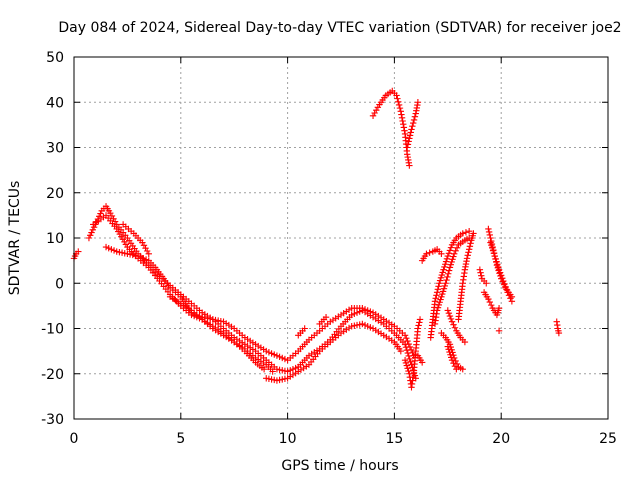 The height and width of the screenshot is (480, 640). I want to click on x-axis-label: GPS time / hours, so click(339, 466).